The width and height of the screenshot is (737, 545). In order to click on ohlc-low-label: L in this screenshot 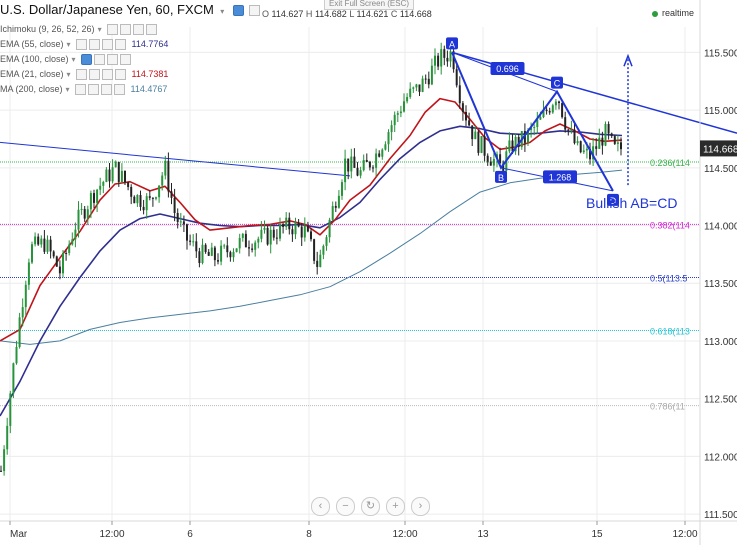, I will do `click(351, 14)`.